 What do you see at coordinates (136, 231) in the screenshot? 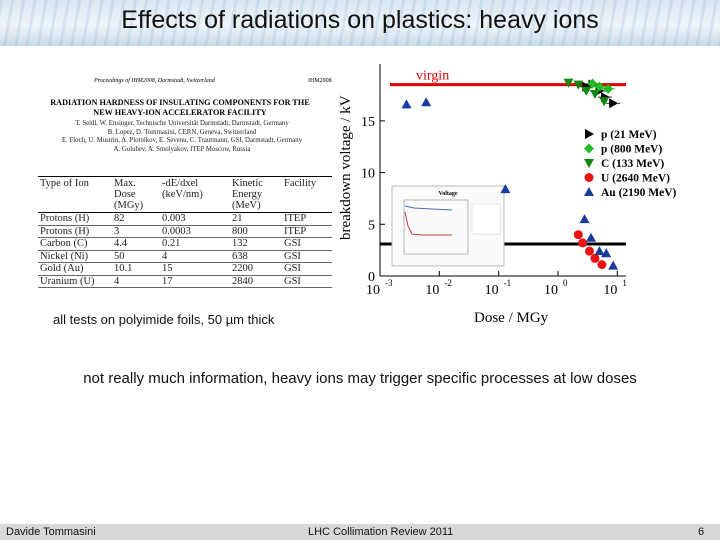
I see `table-cell: 3` at bounding box center [136, 231].